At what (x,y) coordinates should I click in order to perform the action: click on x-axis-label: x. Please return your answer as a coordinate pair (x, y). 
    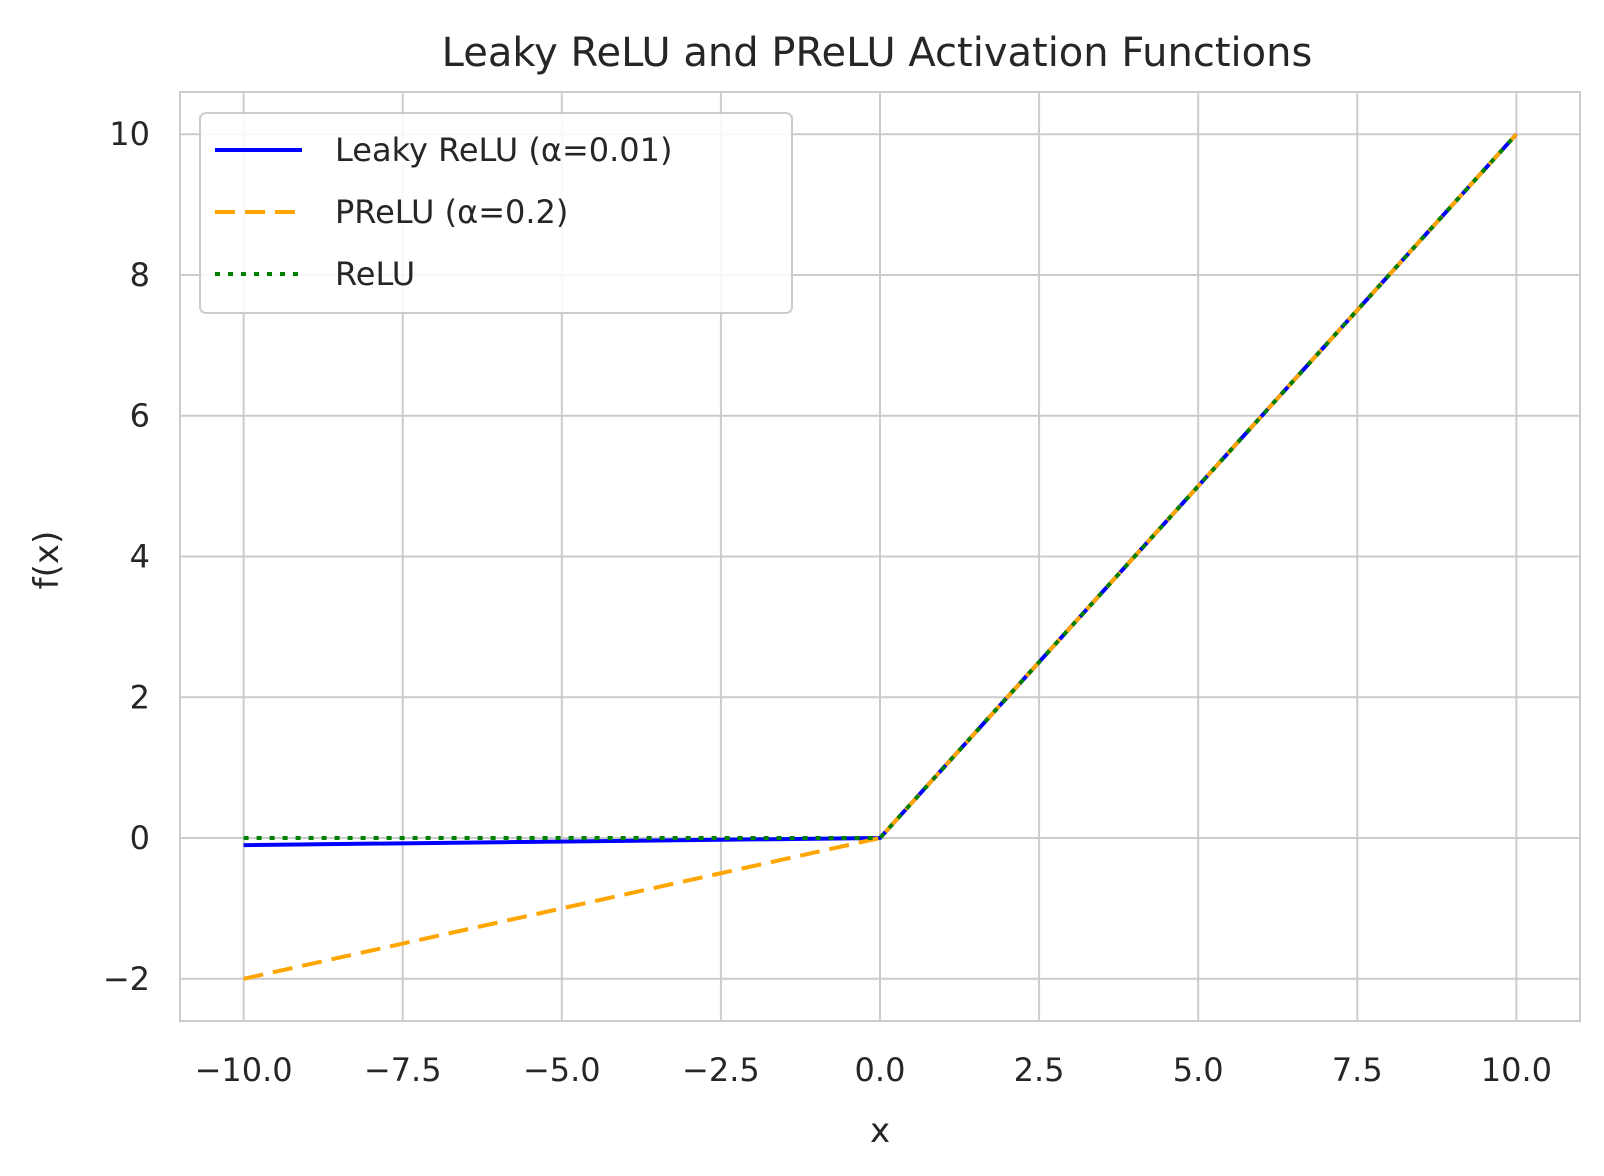
    Looking at the image, I should click on (880, 1131).